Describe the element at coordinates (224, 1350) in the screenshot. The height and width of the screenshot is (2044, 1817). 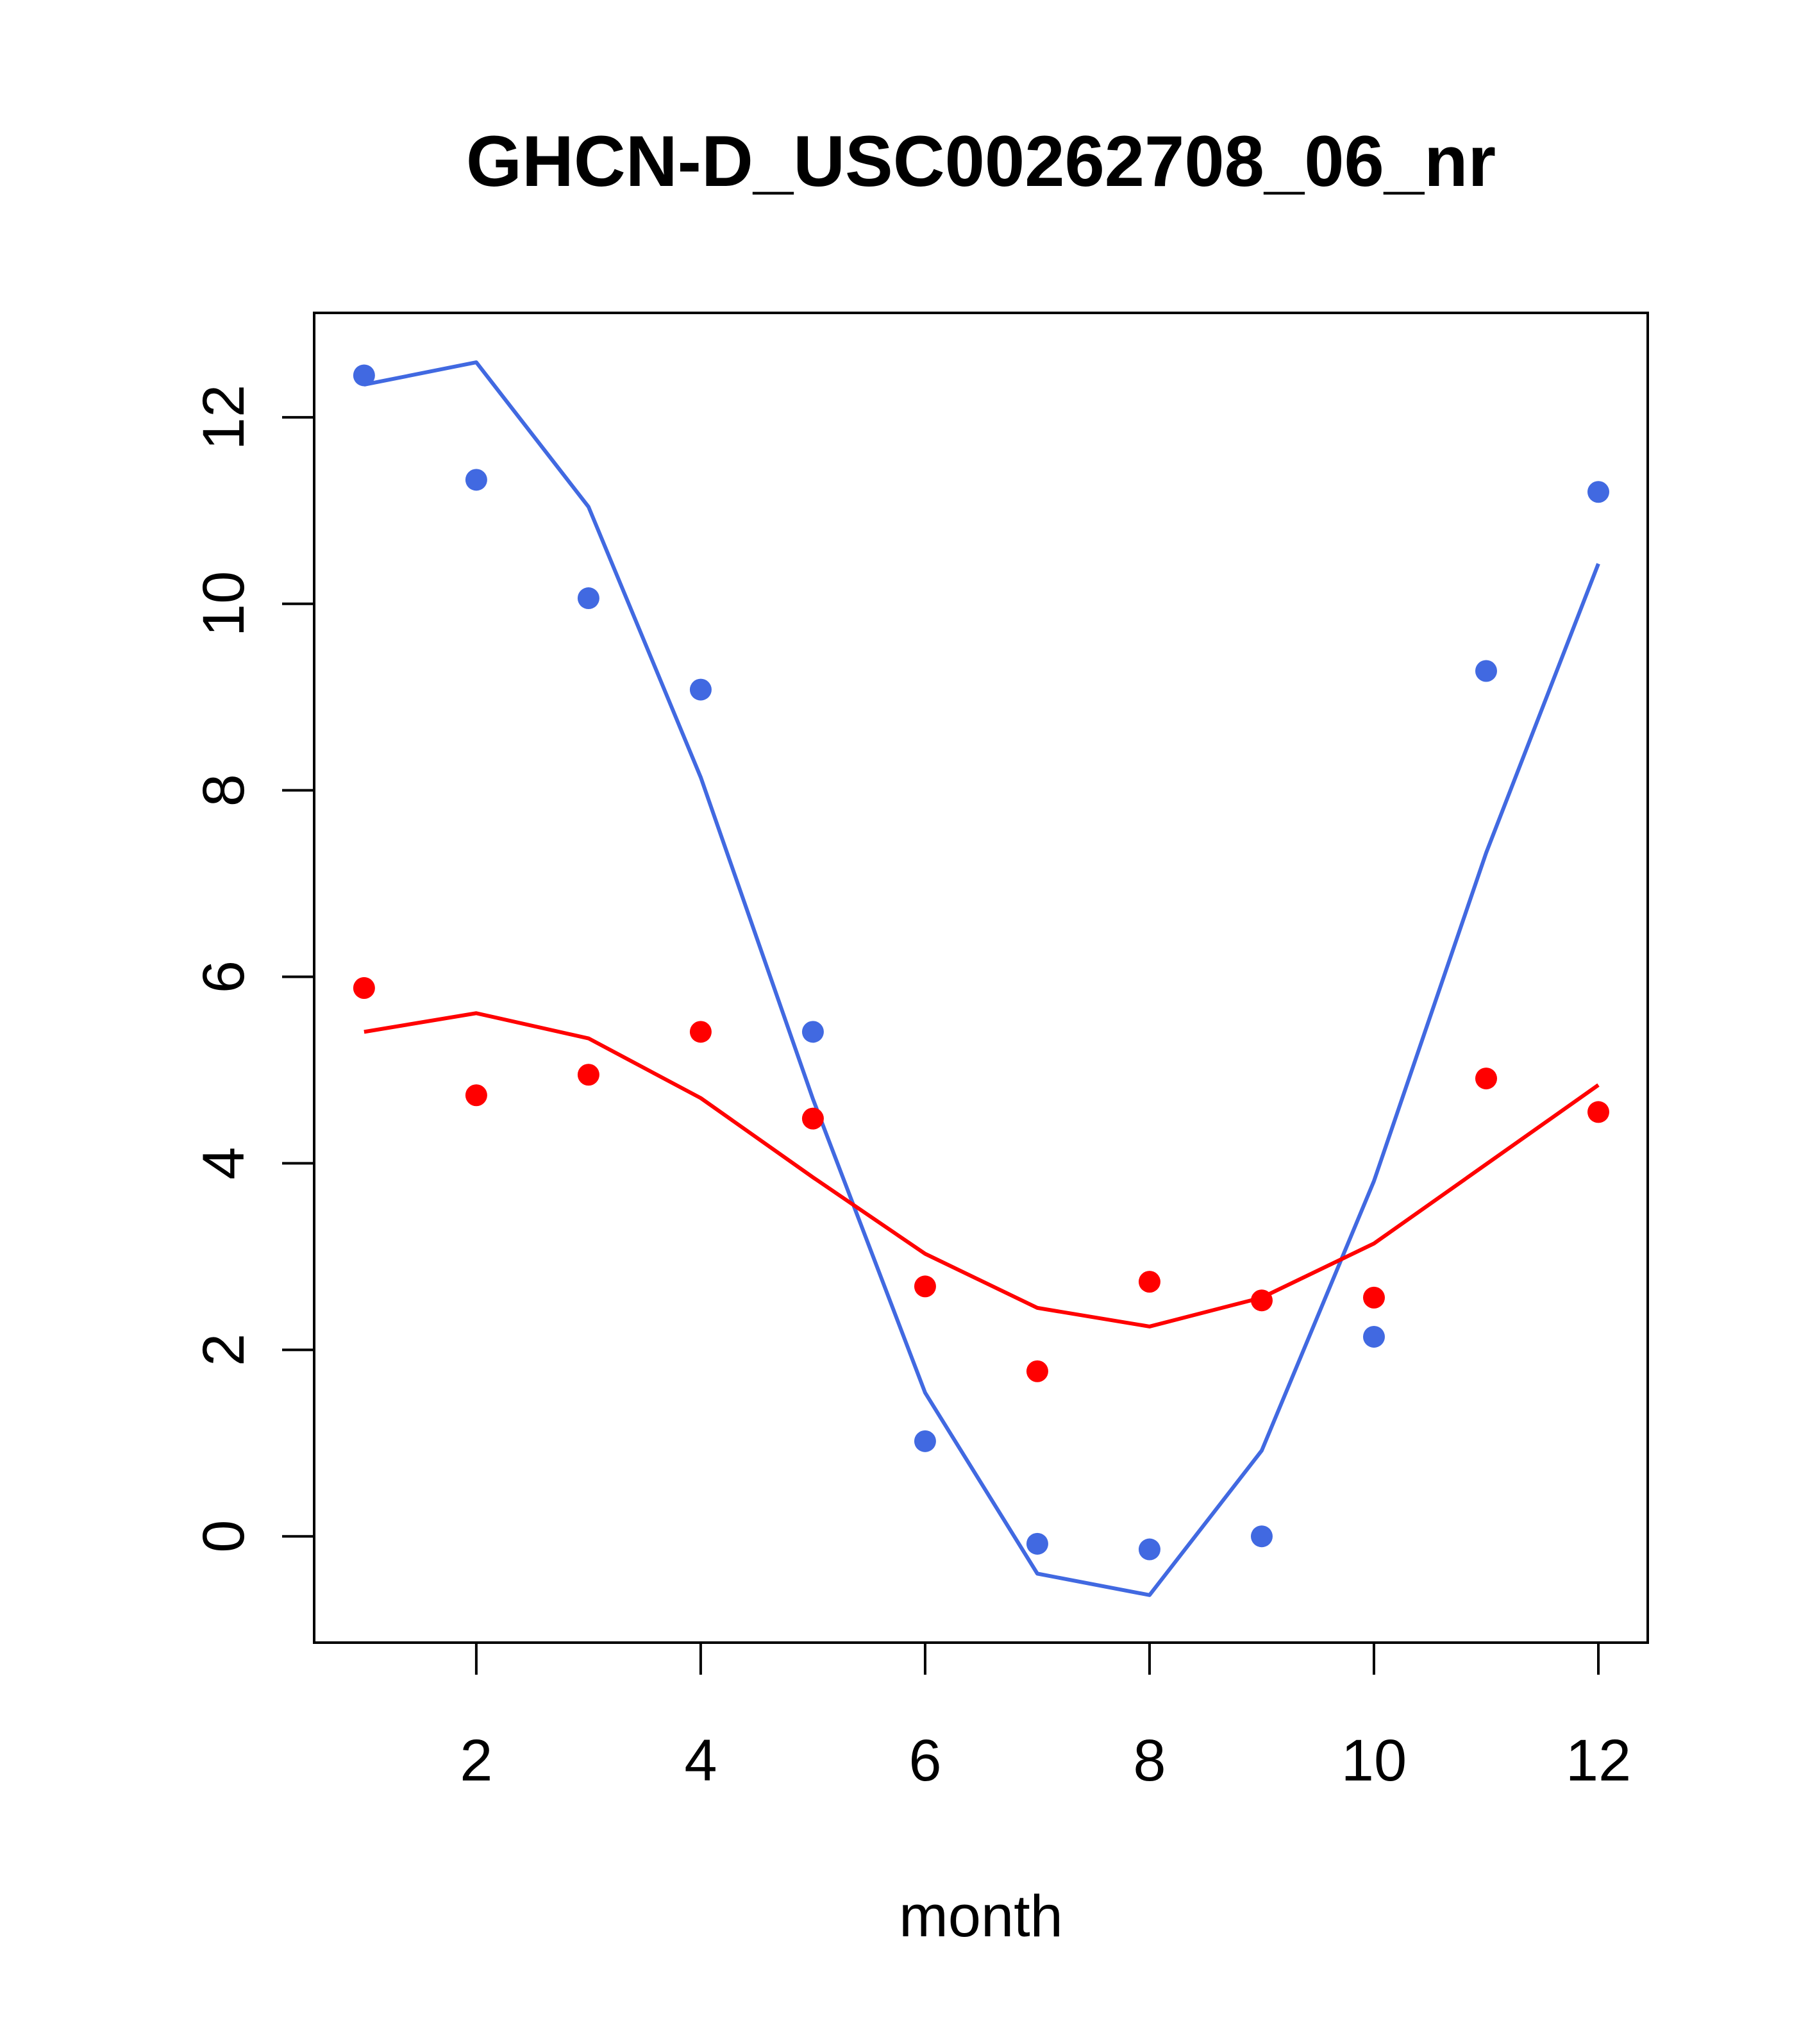
I see `y-tick-label: 2` at that location.